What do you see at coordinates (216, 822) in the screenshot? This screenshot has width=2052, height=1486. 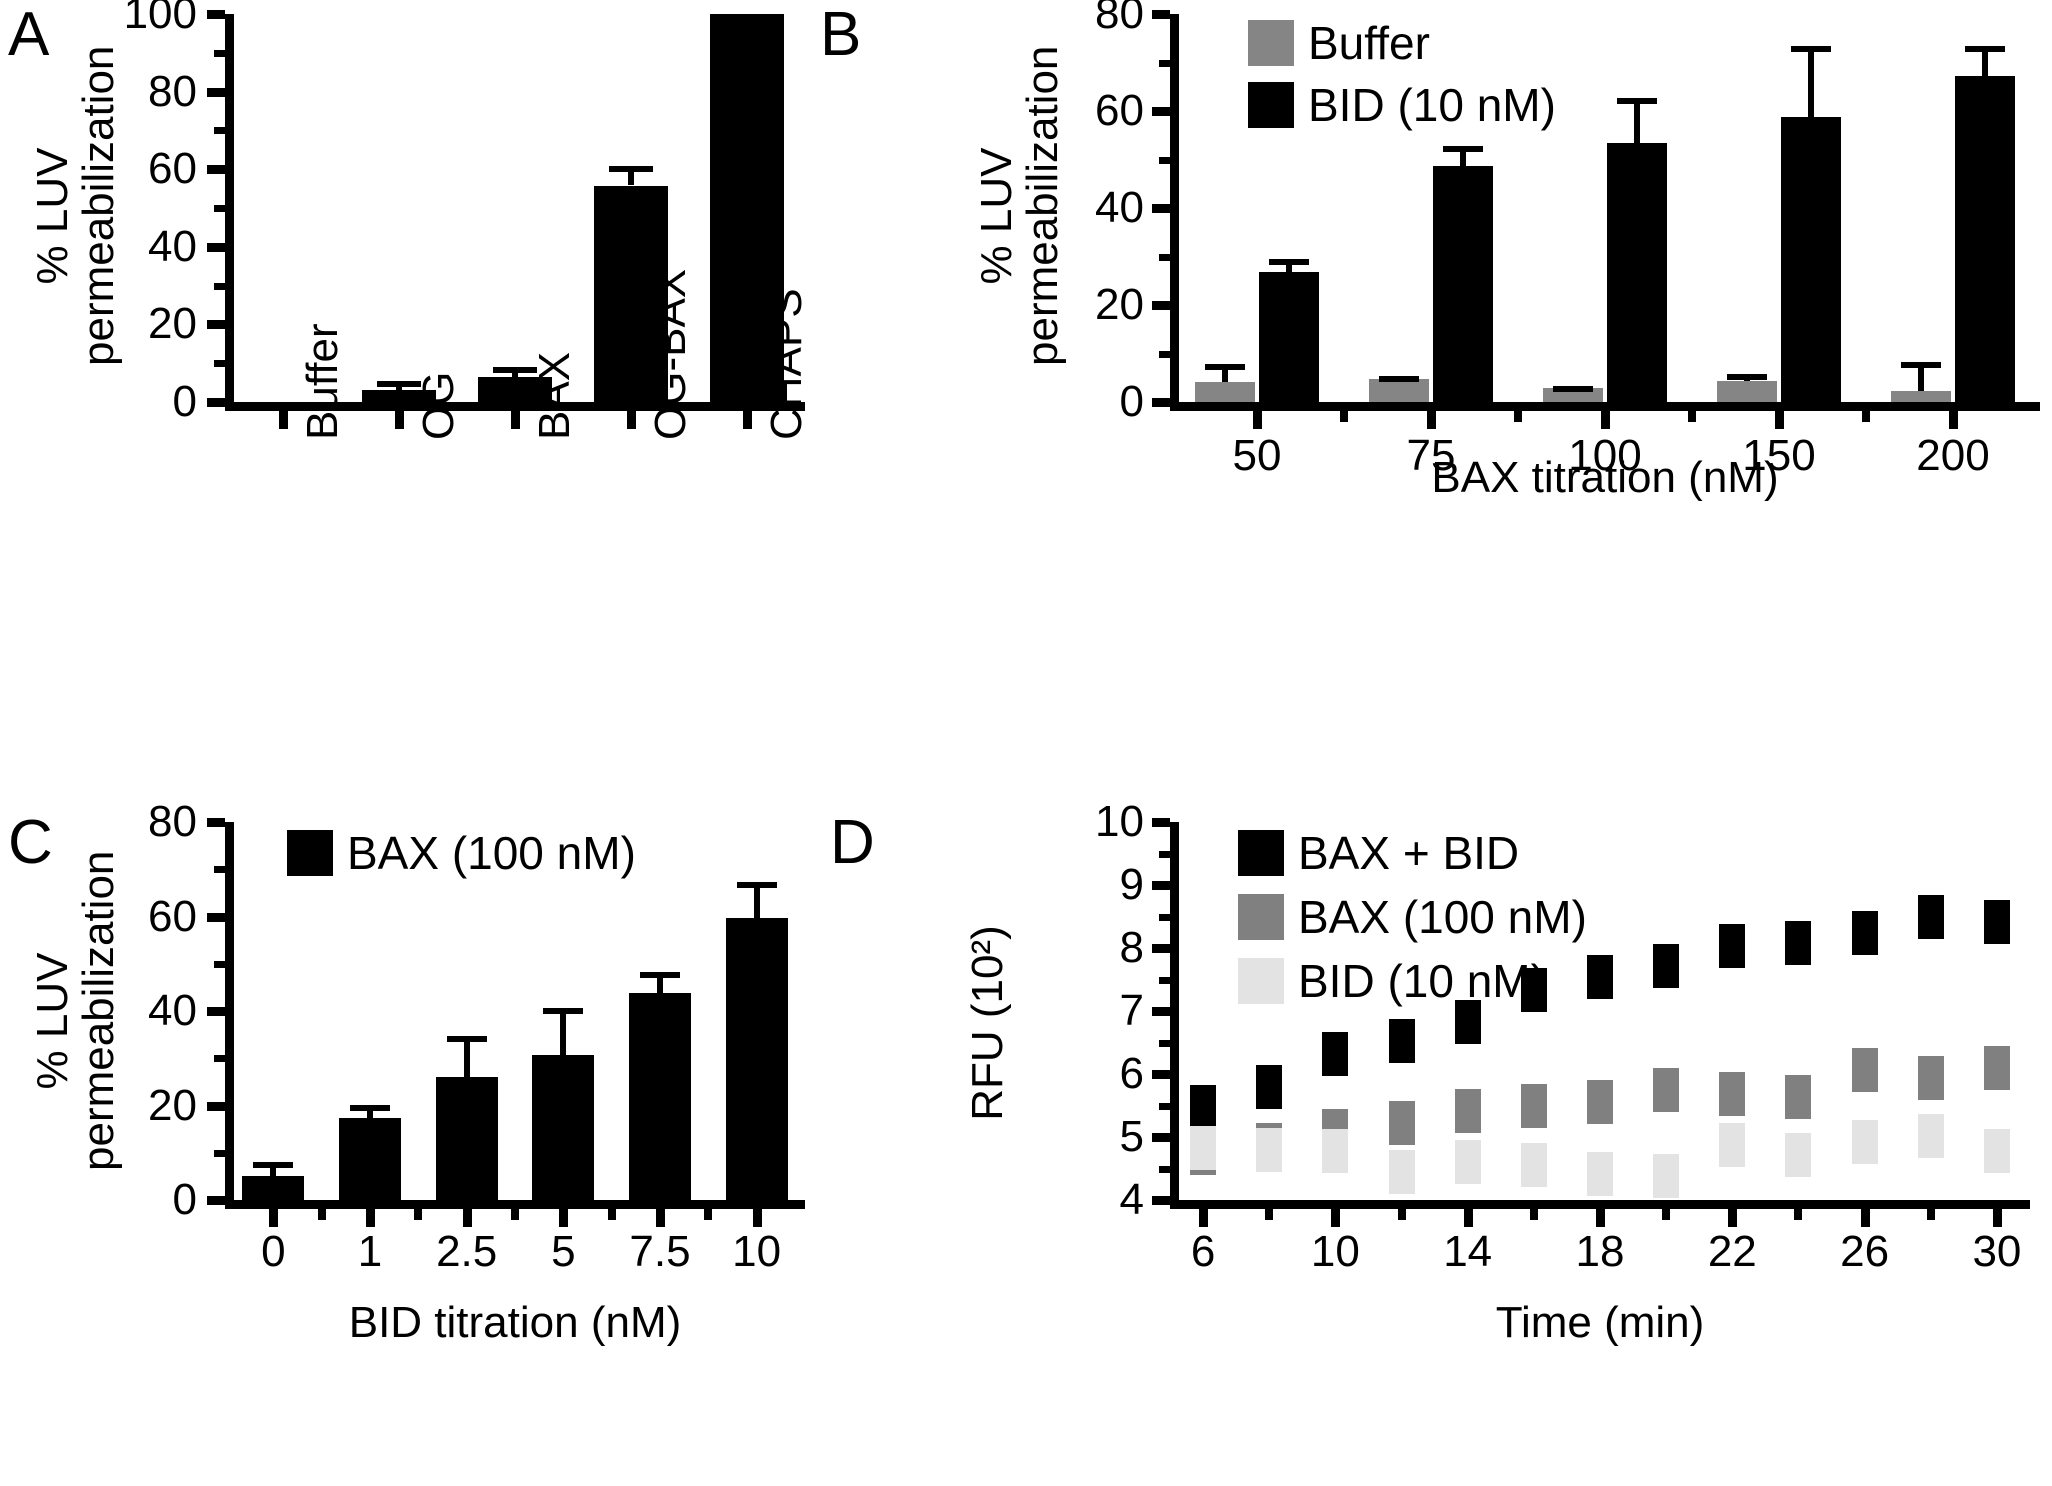 I see `panel-c-y-tick` at bounding box center [216, 822].